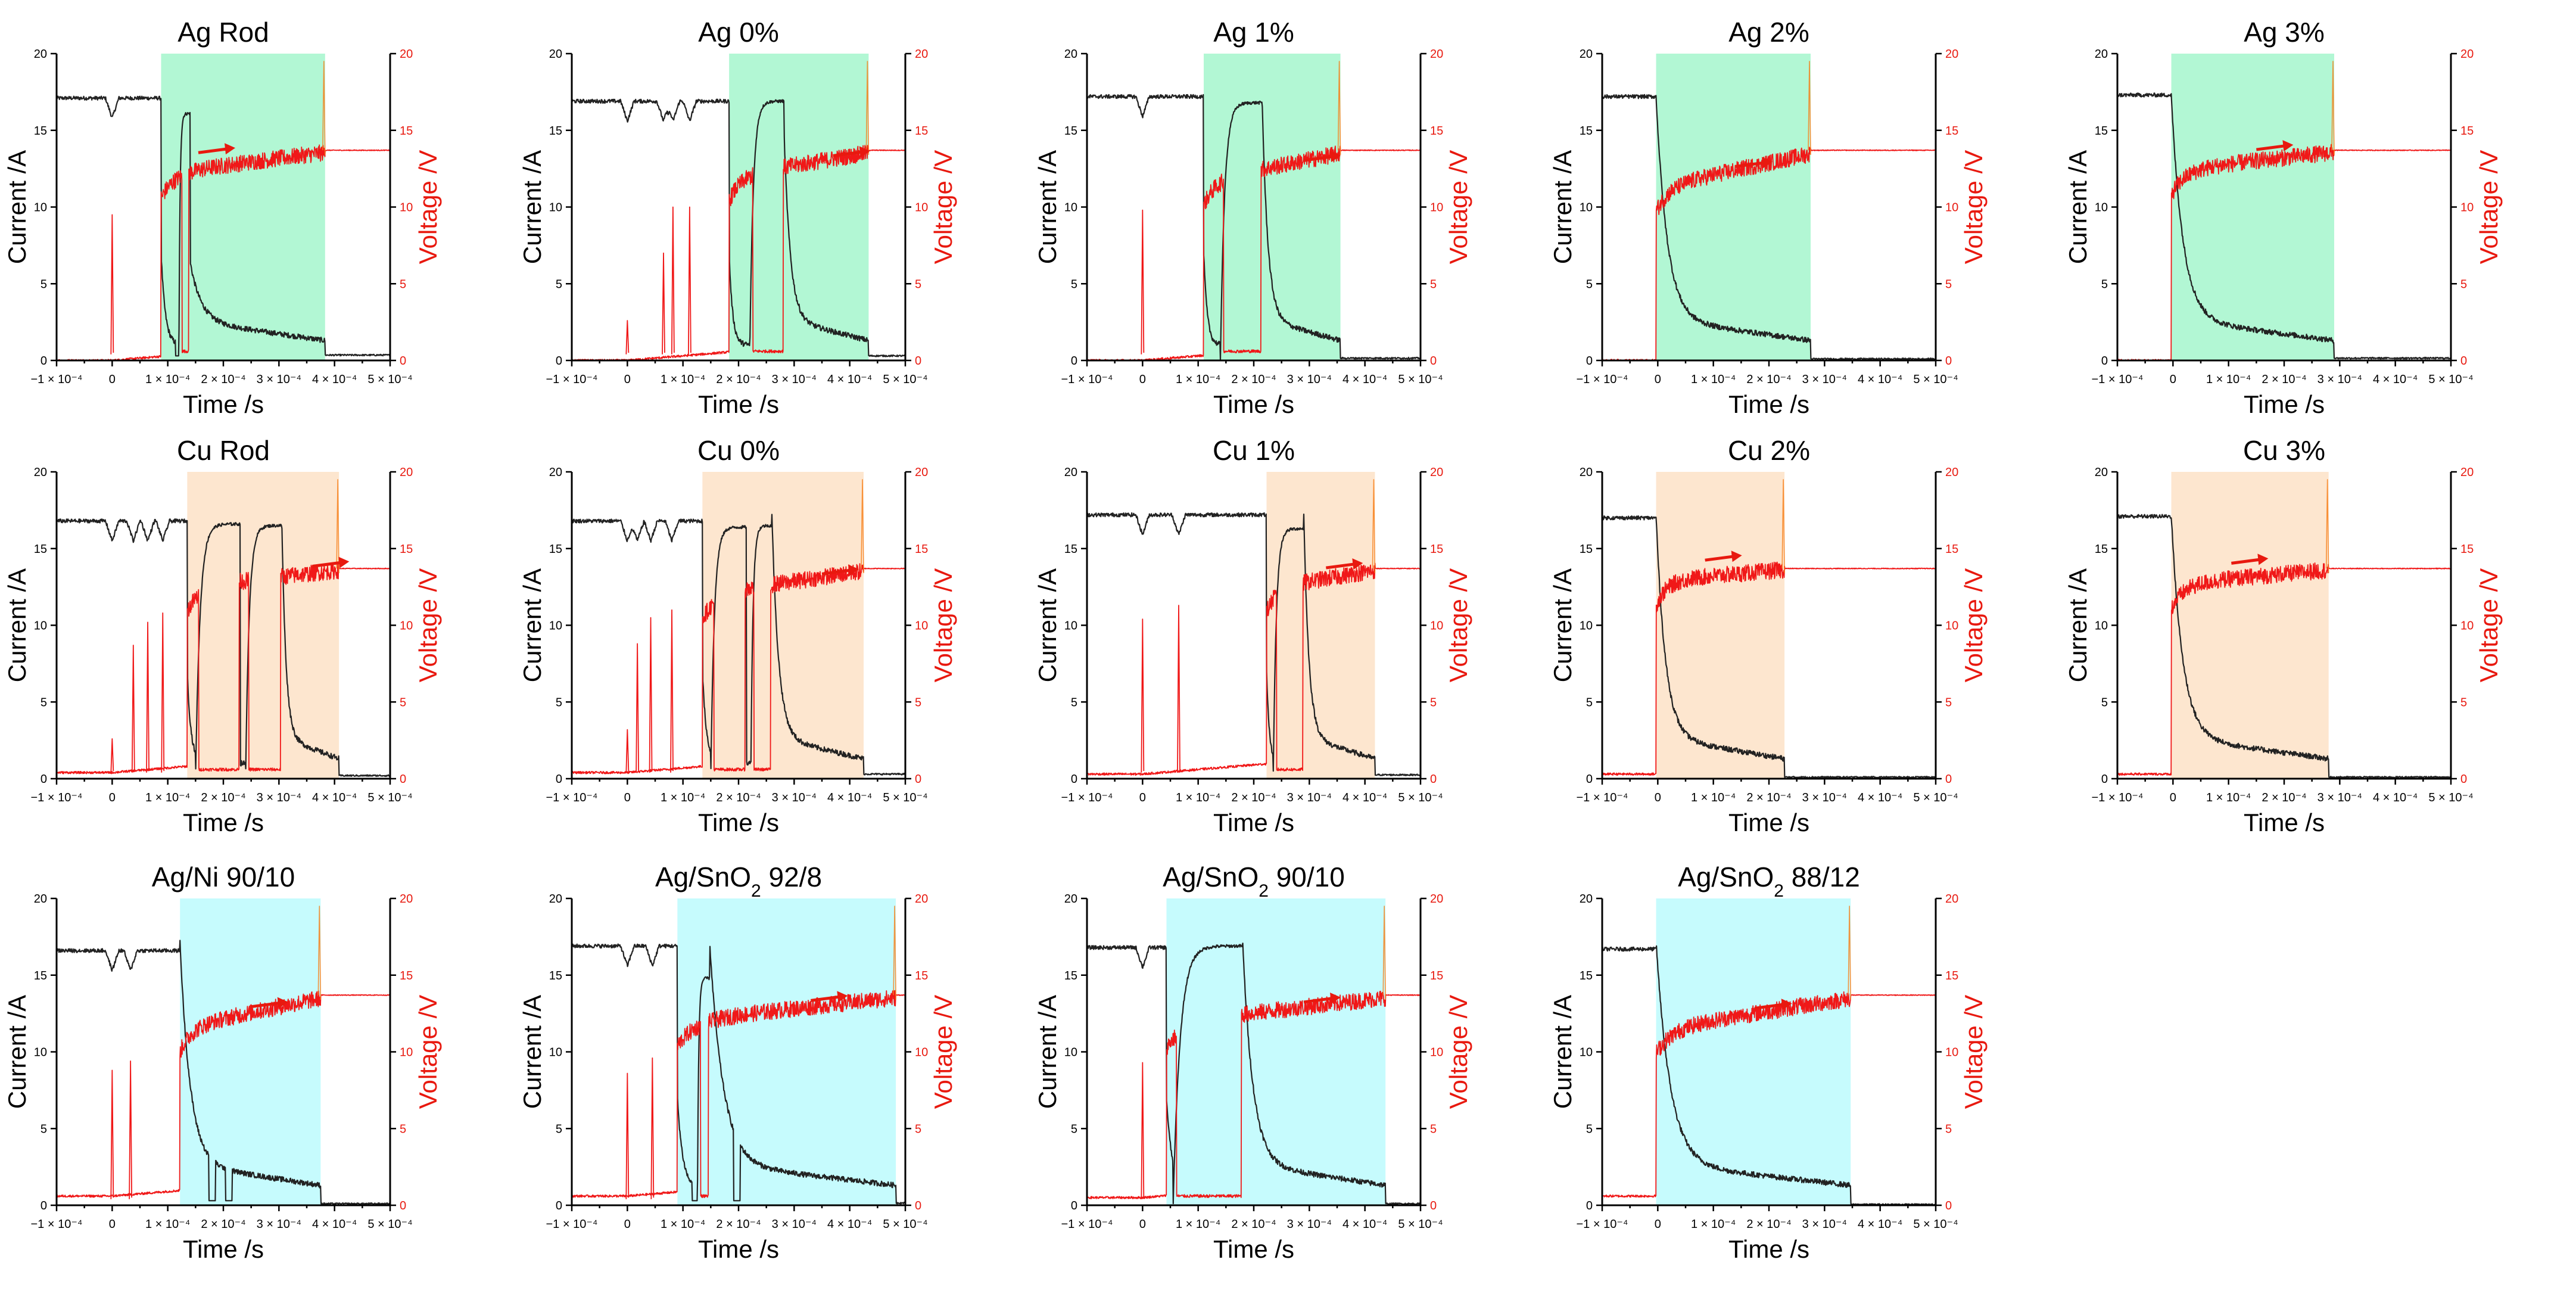 This screenshot has width=2576, height=1300. I want to click on y-left-tick-label-cu-3-0: 0, so click(2104, 779).